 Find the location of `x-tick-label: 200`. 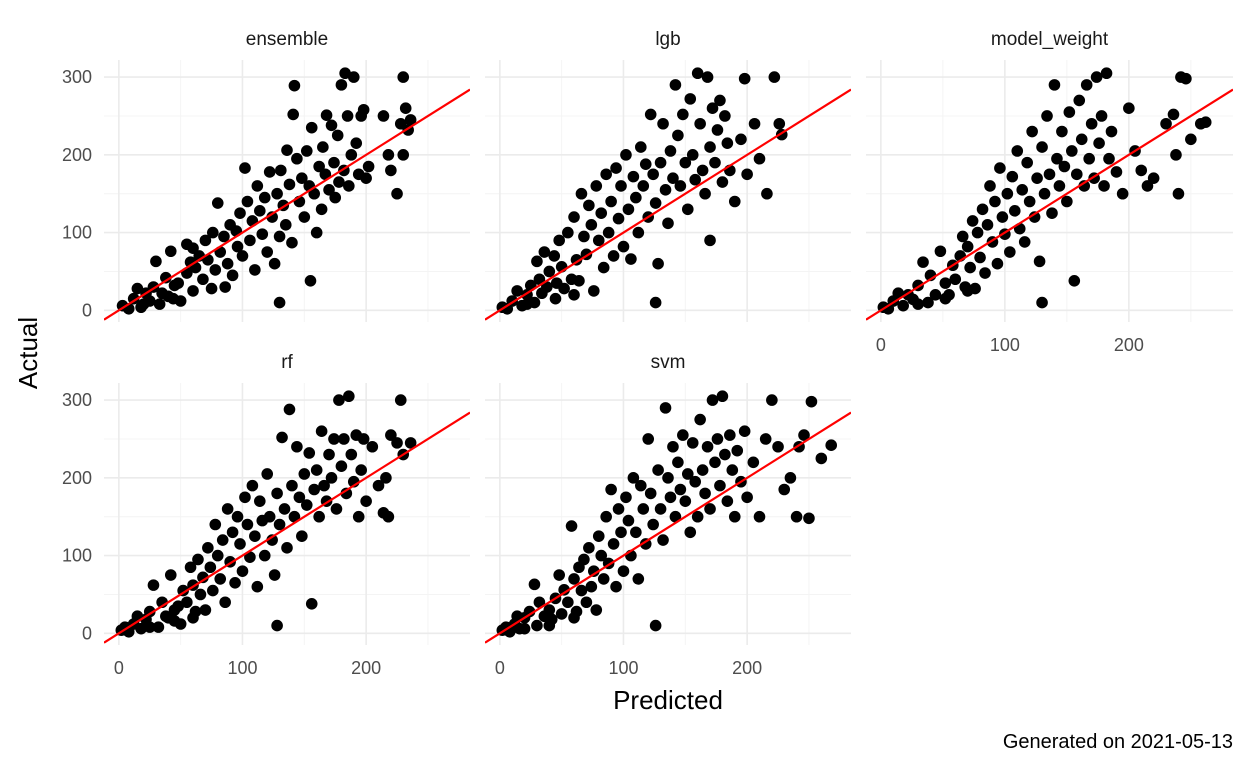

x-tick-label: 200 is located at coordinates (747, 668).